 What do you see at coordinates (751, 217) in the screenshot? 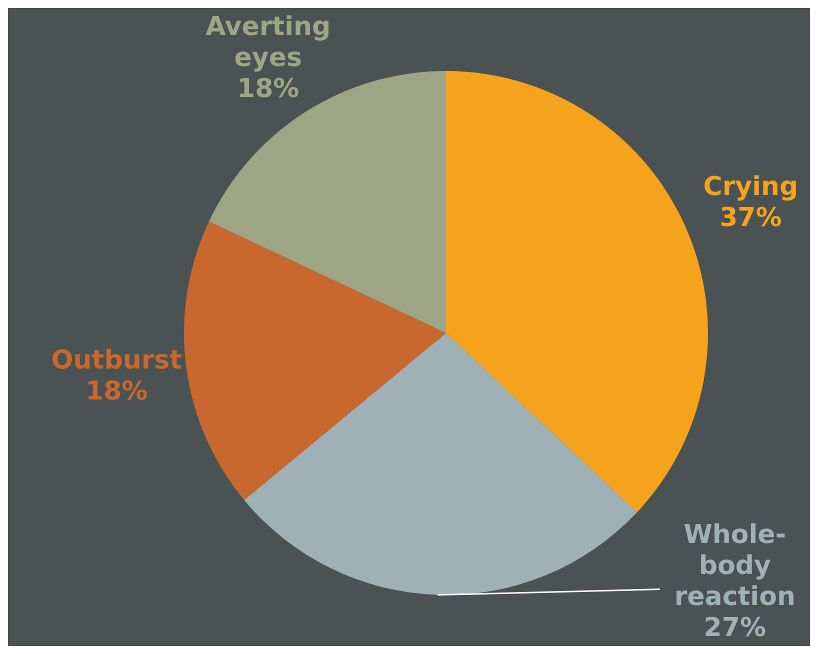
I see `data-label: 37%` at bounding box center [751, 217].